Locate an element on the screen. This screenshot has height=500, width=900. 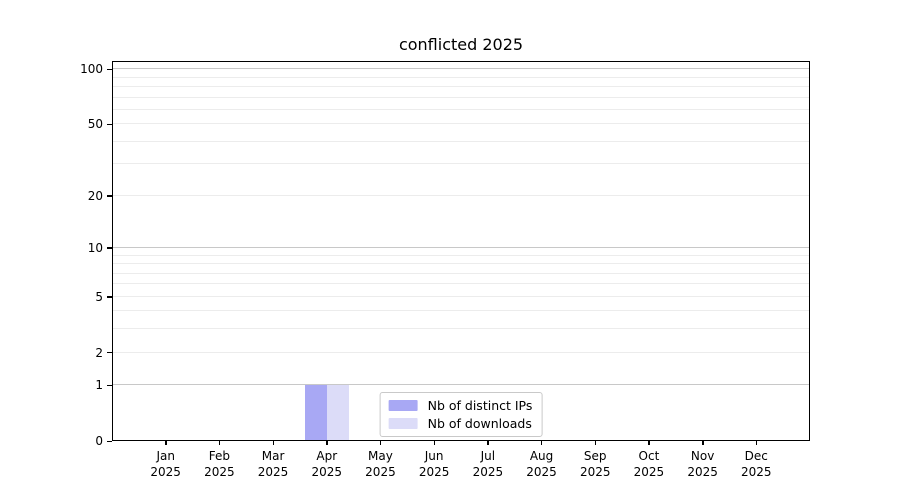
legend: Nb of distinct IPs Nb of downloads is located at coordinates (461, 414).